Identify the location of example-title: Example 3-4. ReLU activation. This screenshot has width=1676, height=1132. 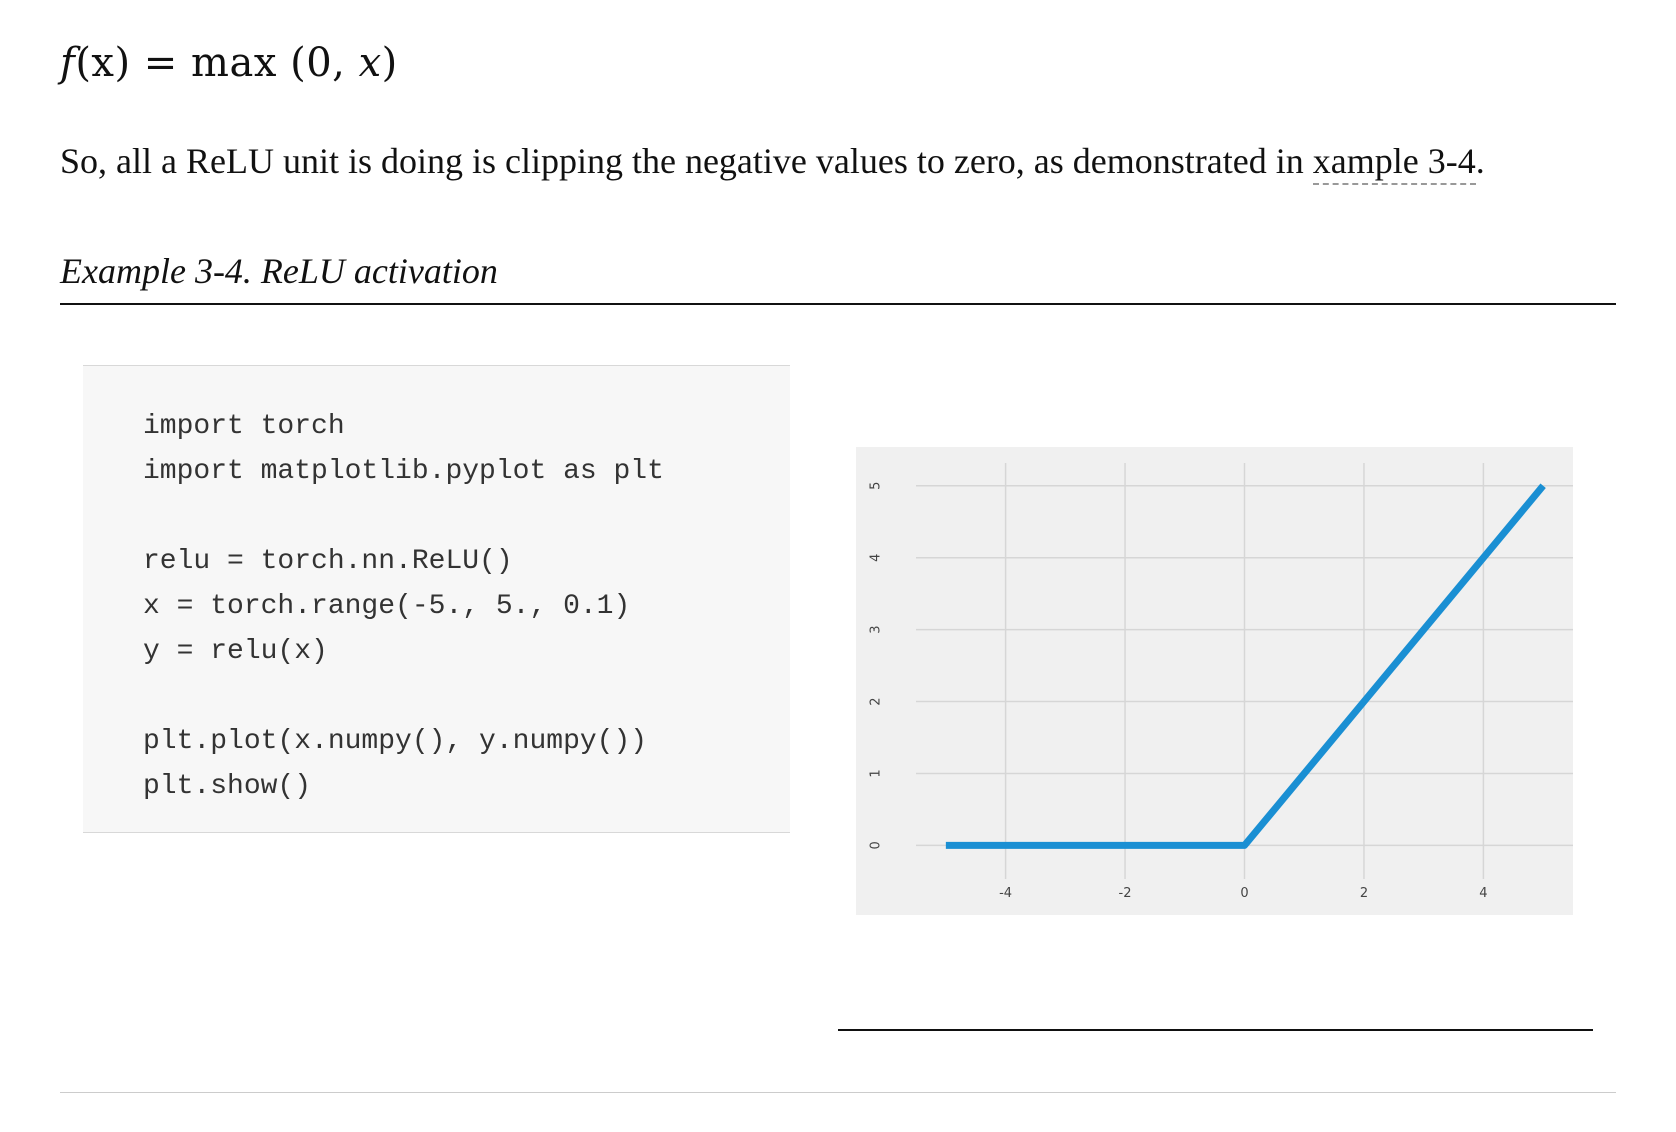
(279, 271).